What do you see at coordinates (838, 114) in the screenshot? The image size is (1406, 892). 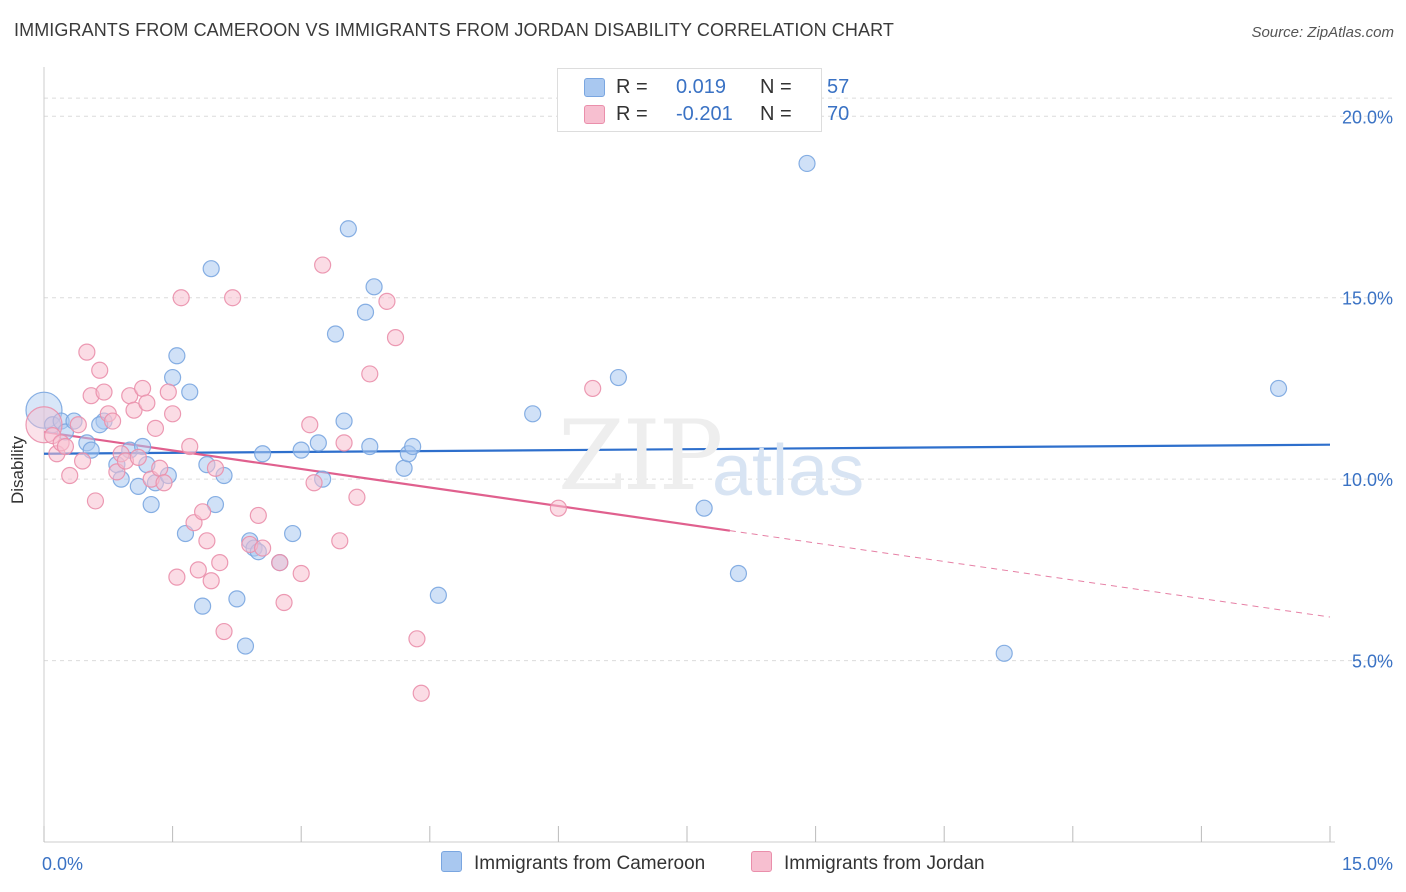 I see `legend-n-value: 70` at bounding box center [838, 114].